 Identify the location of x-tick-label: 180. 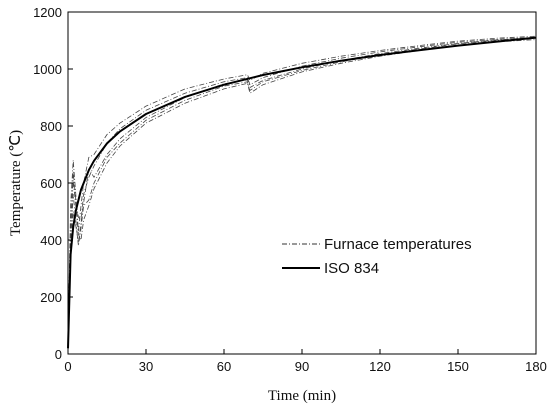
(536, 366).